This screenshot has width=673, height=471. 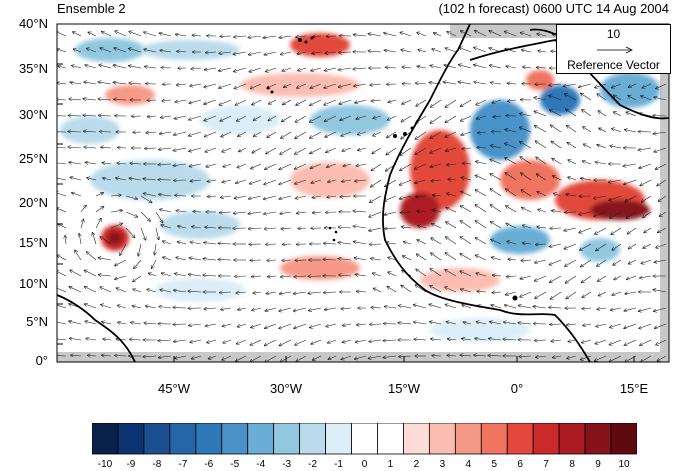 What do you see at coordinates (33, 242) in the screenshot?
I see `lat-label: 15°N` at bounding box center [33, 242].